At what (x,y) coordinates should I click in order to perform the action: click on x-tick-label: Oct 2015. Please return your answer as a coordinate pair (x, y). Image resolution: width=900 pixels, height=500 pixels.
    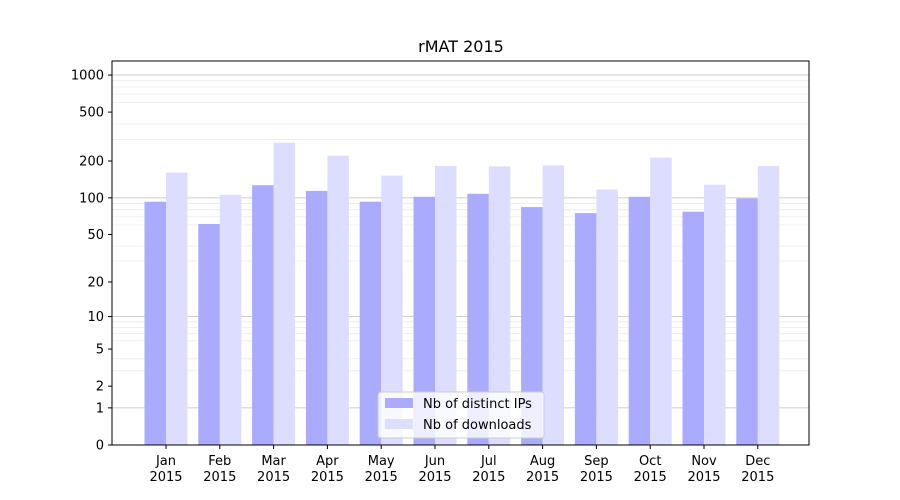
    Looking at the image, I should click on (650, 469).